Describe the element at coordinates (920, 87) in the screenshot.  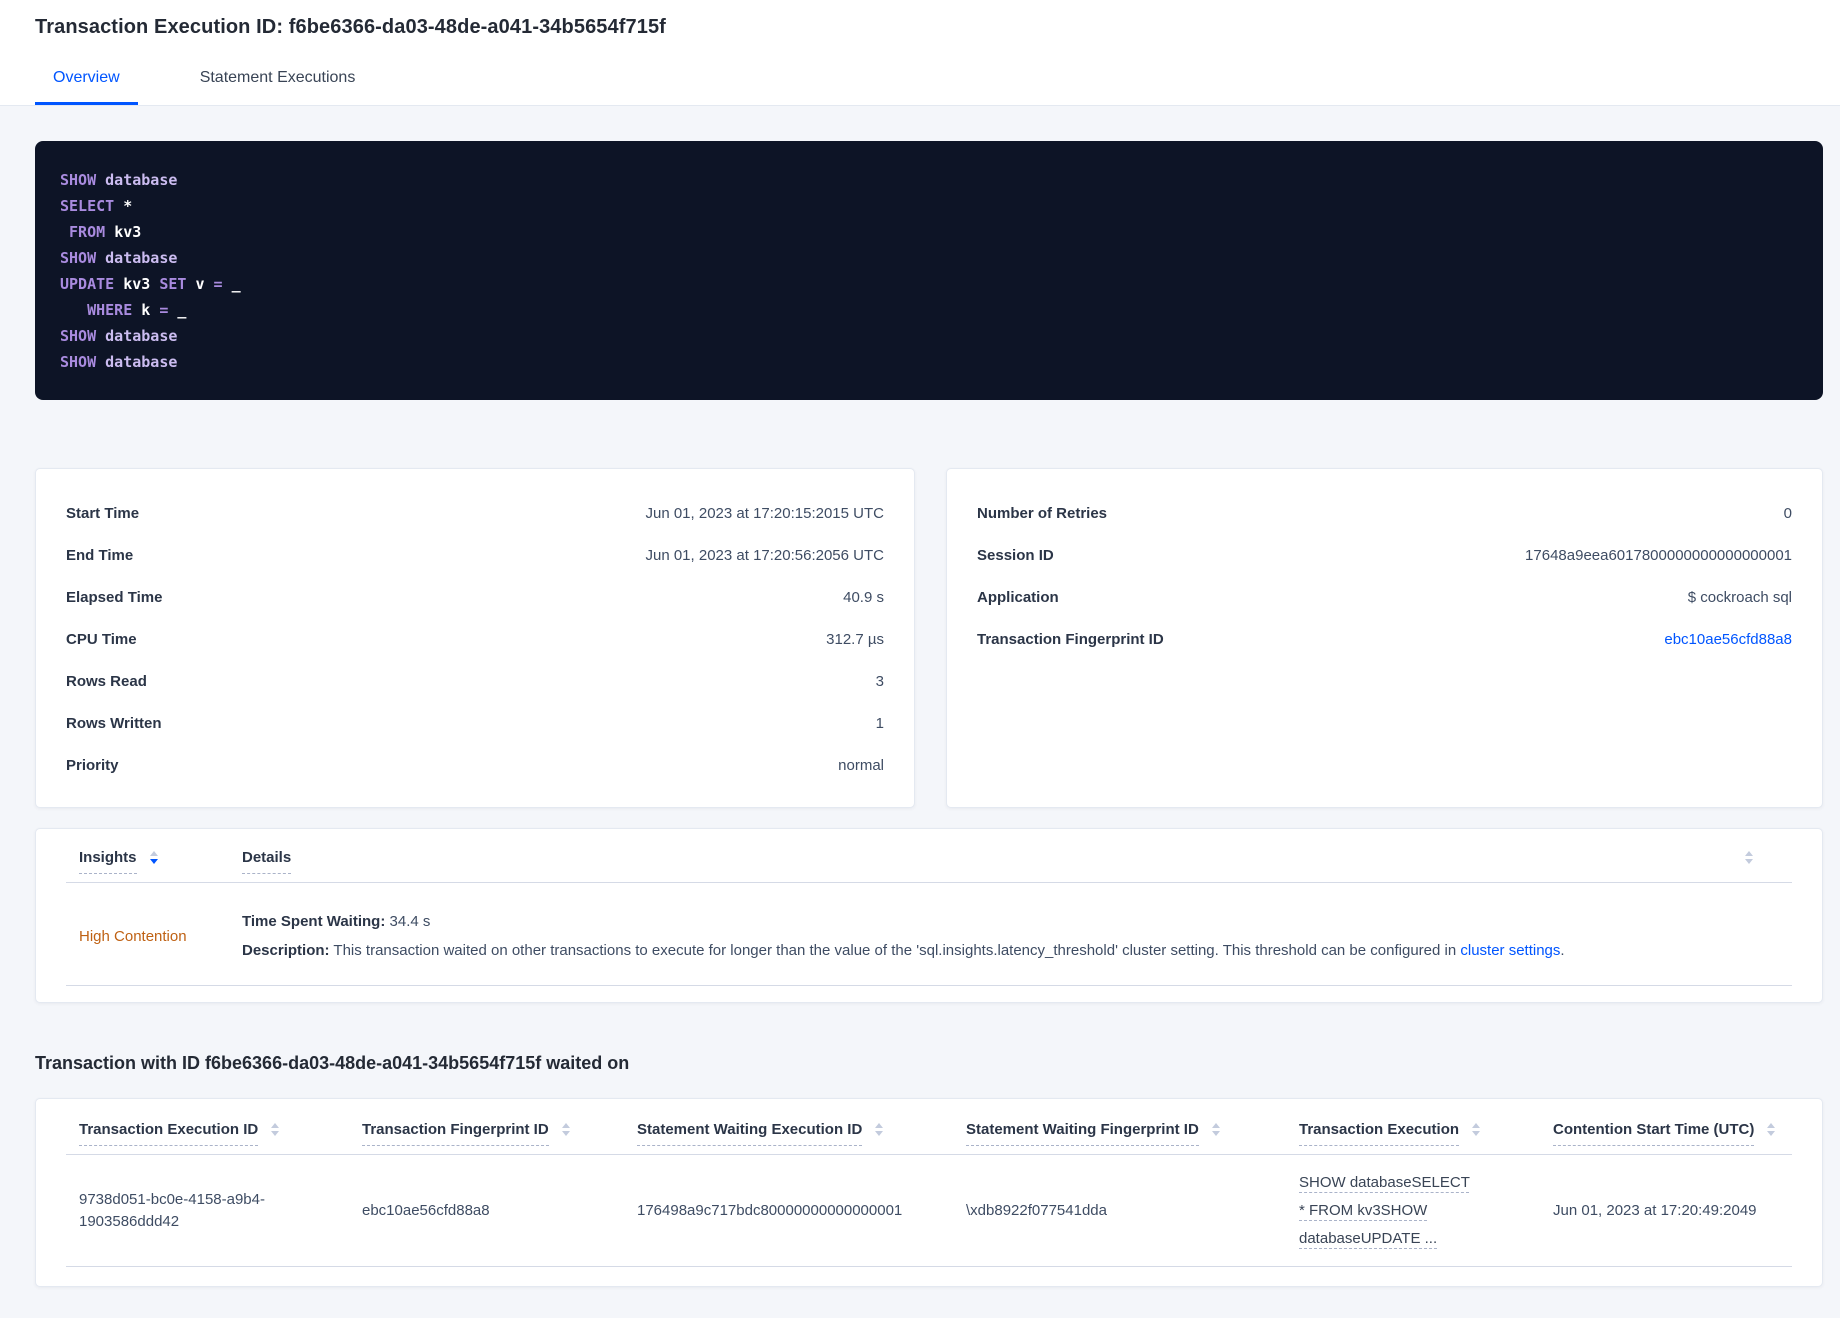
I see `tab-bar: Overview Statement Executions` at that location.